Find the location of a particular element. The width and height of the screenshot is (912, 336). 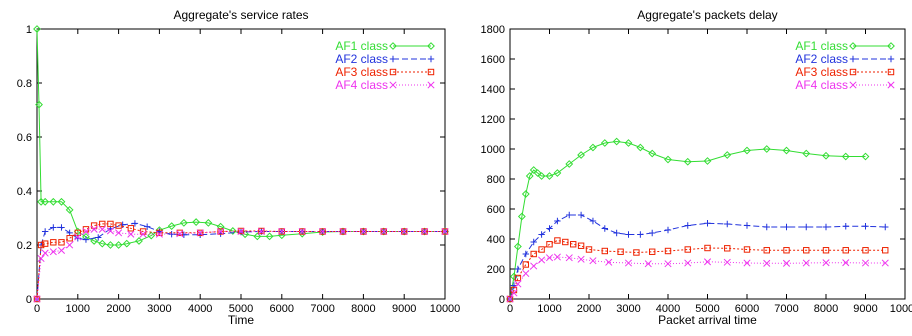

x-tick-label: 4000 is located at coordinates (668, 309).